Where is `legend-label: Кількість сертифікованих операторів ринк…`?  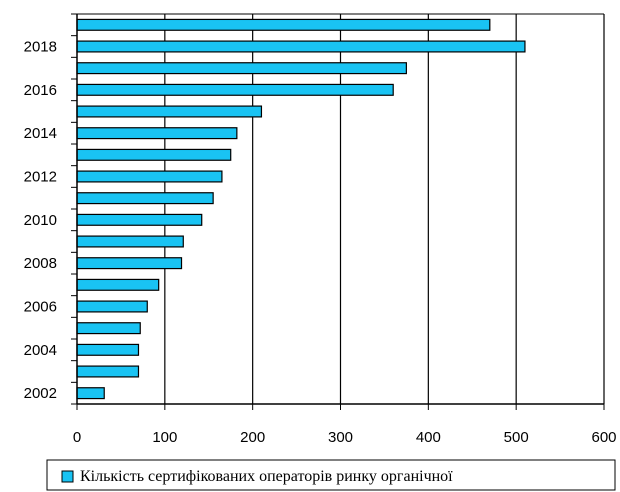 legend-label: Кількість сертифікованих операторів ринк… is located at coordinates (266, 476).